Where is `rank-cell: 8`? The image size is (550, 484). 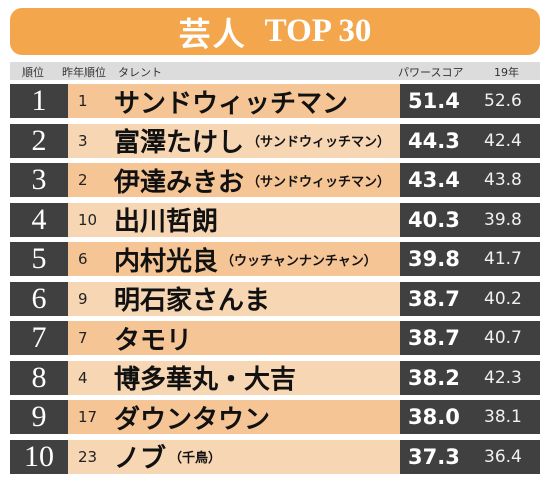
rank-cell: 8 is located at coordinates (39, 377).